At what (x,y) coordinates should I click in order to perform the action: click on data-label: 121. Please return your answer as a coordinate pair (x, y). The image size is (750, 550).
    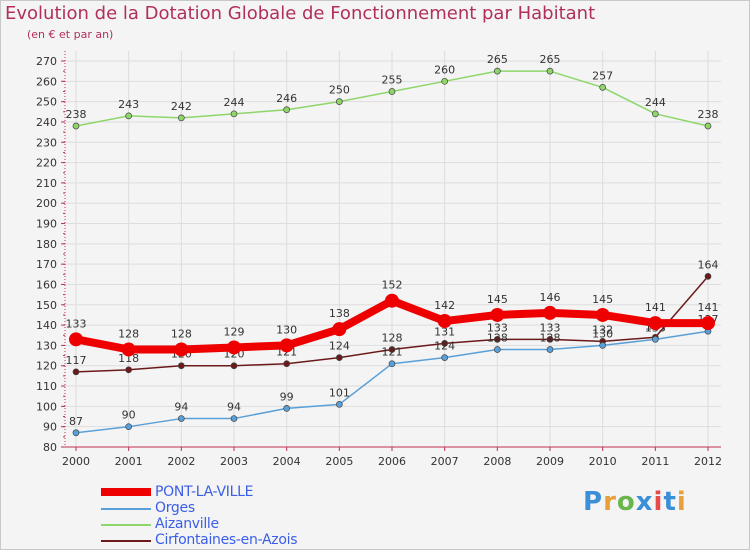
    Looking at the image, I should click on (392, 352).